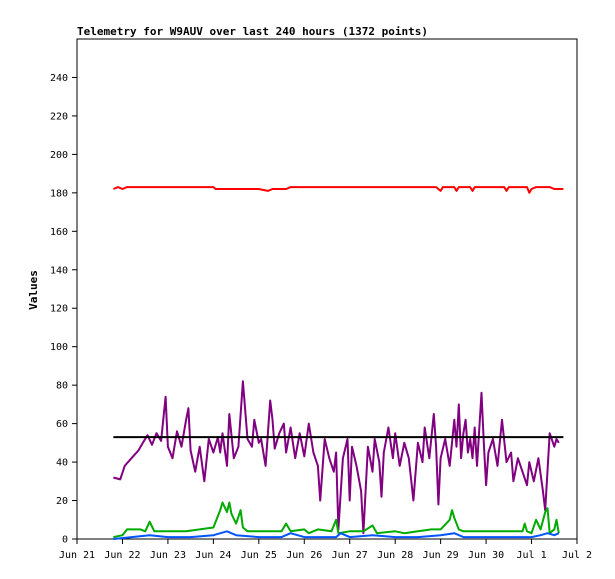  What do you see at coordinates (62, 386) in the screenshot?
I see `y-tick-label: 80` at bounding box center [62, 386].